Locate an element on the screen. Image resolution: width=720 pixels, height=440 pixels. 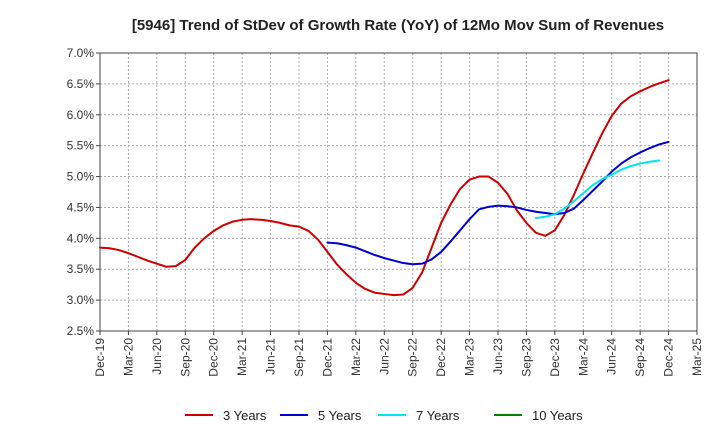
y-tick-label: 5.0% is located at coordinates (81, 177).